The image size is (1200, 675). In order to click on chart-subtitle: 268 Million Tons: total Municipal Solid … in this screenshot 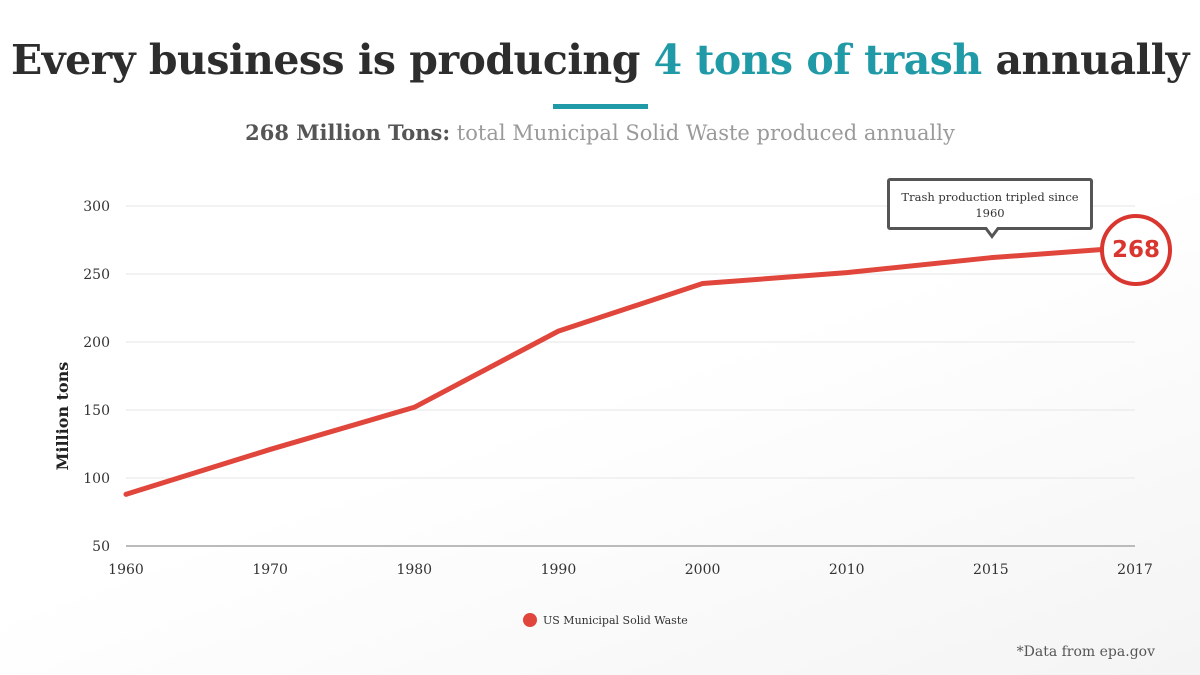, I will do `click(600, 132)`.